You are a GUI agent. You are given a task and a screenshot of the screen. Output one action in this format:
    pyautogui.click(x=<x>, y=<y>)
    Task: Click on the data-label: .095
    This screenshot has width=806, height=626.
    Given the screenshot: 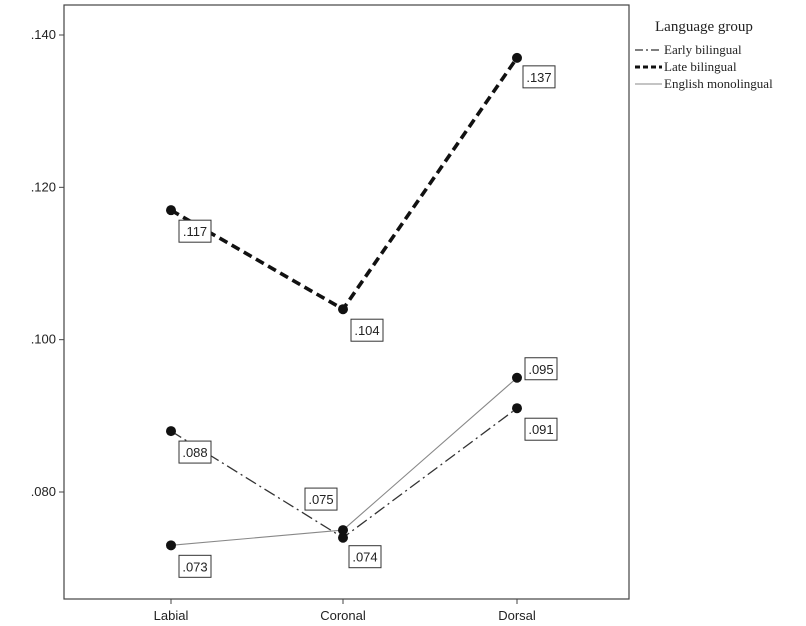 What is the action you would take?
    pyautogui.click(x=540, y=369)
    